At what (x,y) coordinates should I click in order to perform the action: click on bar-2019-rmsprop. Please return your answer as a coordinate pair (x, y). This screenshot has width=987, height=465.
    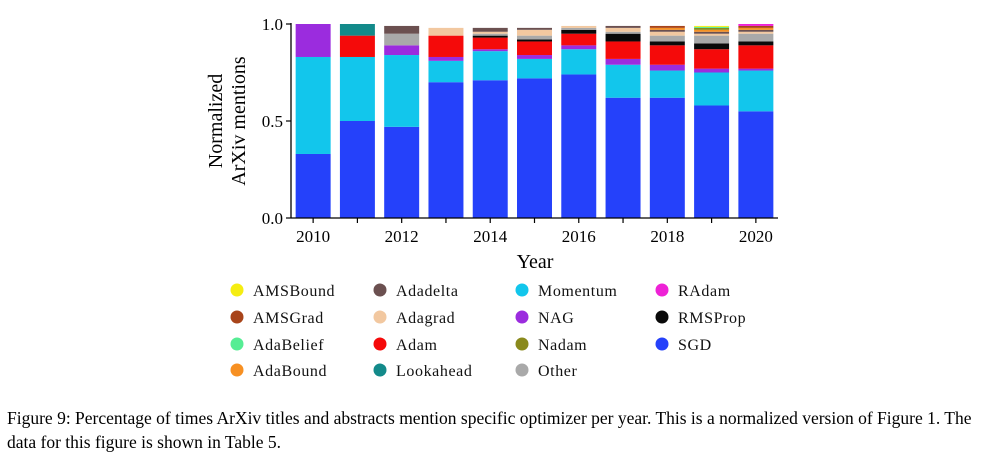
    Looking at the image, I should click on (712, 46).